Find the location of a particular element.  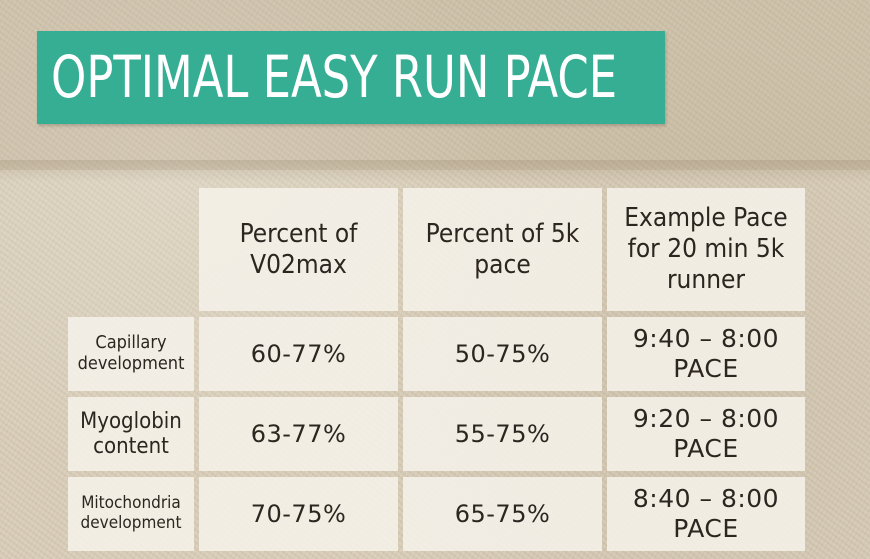

torn-paper-edge is located at coordinates (435, 171).